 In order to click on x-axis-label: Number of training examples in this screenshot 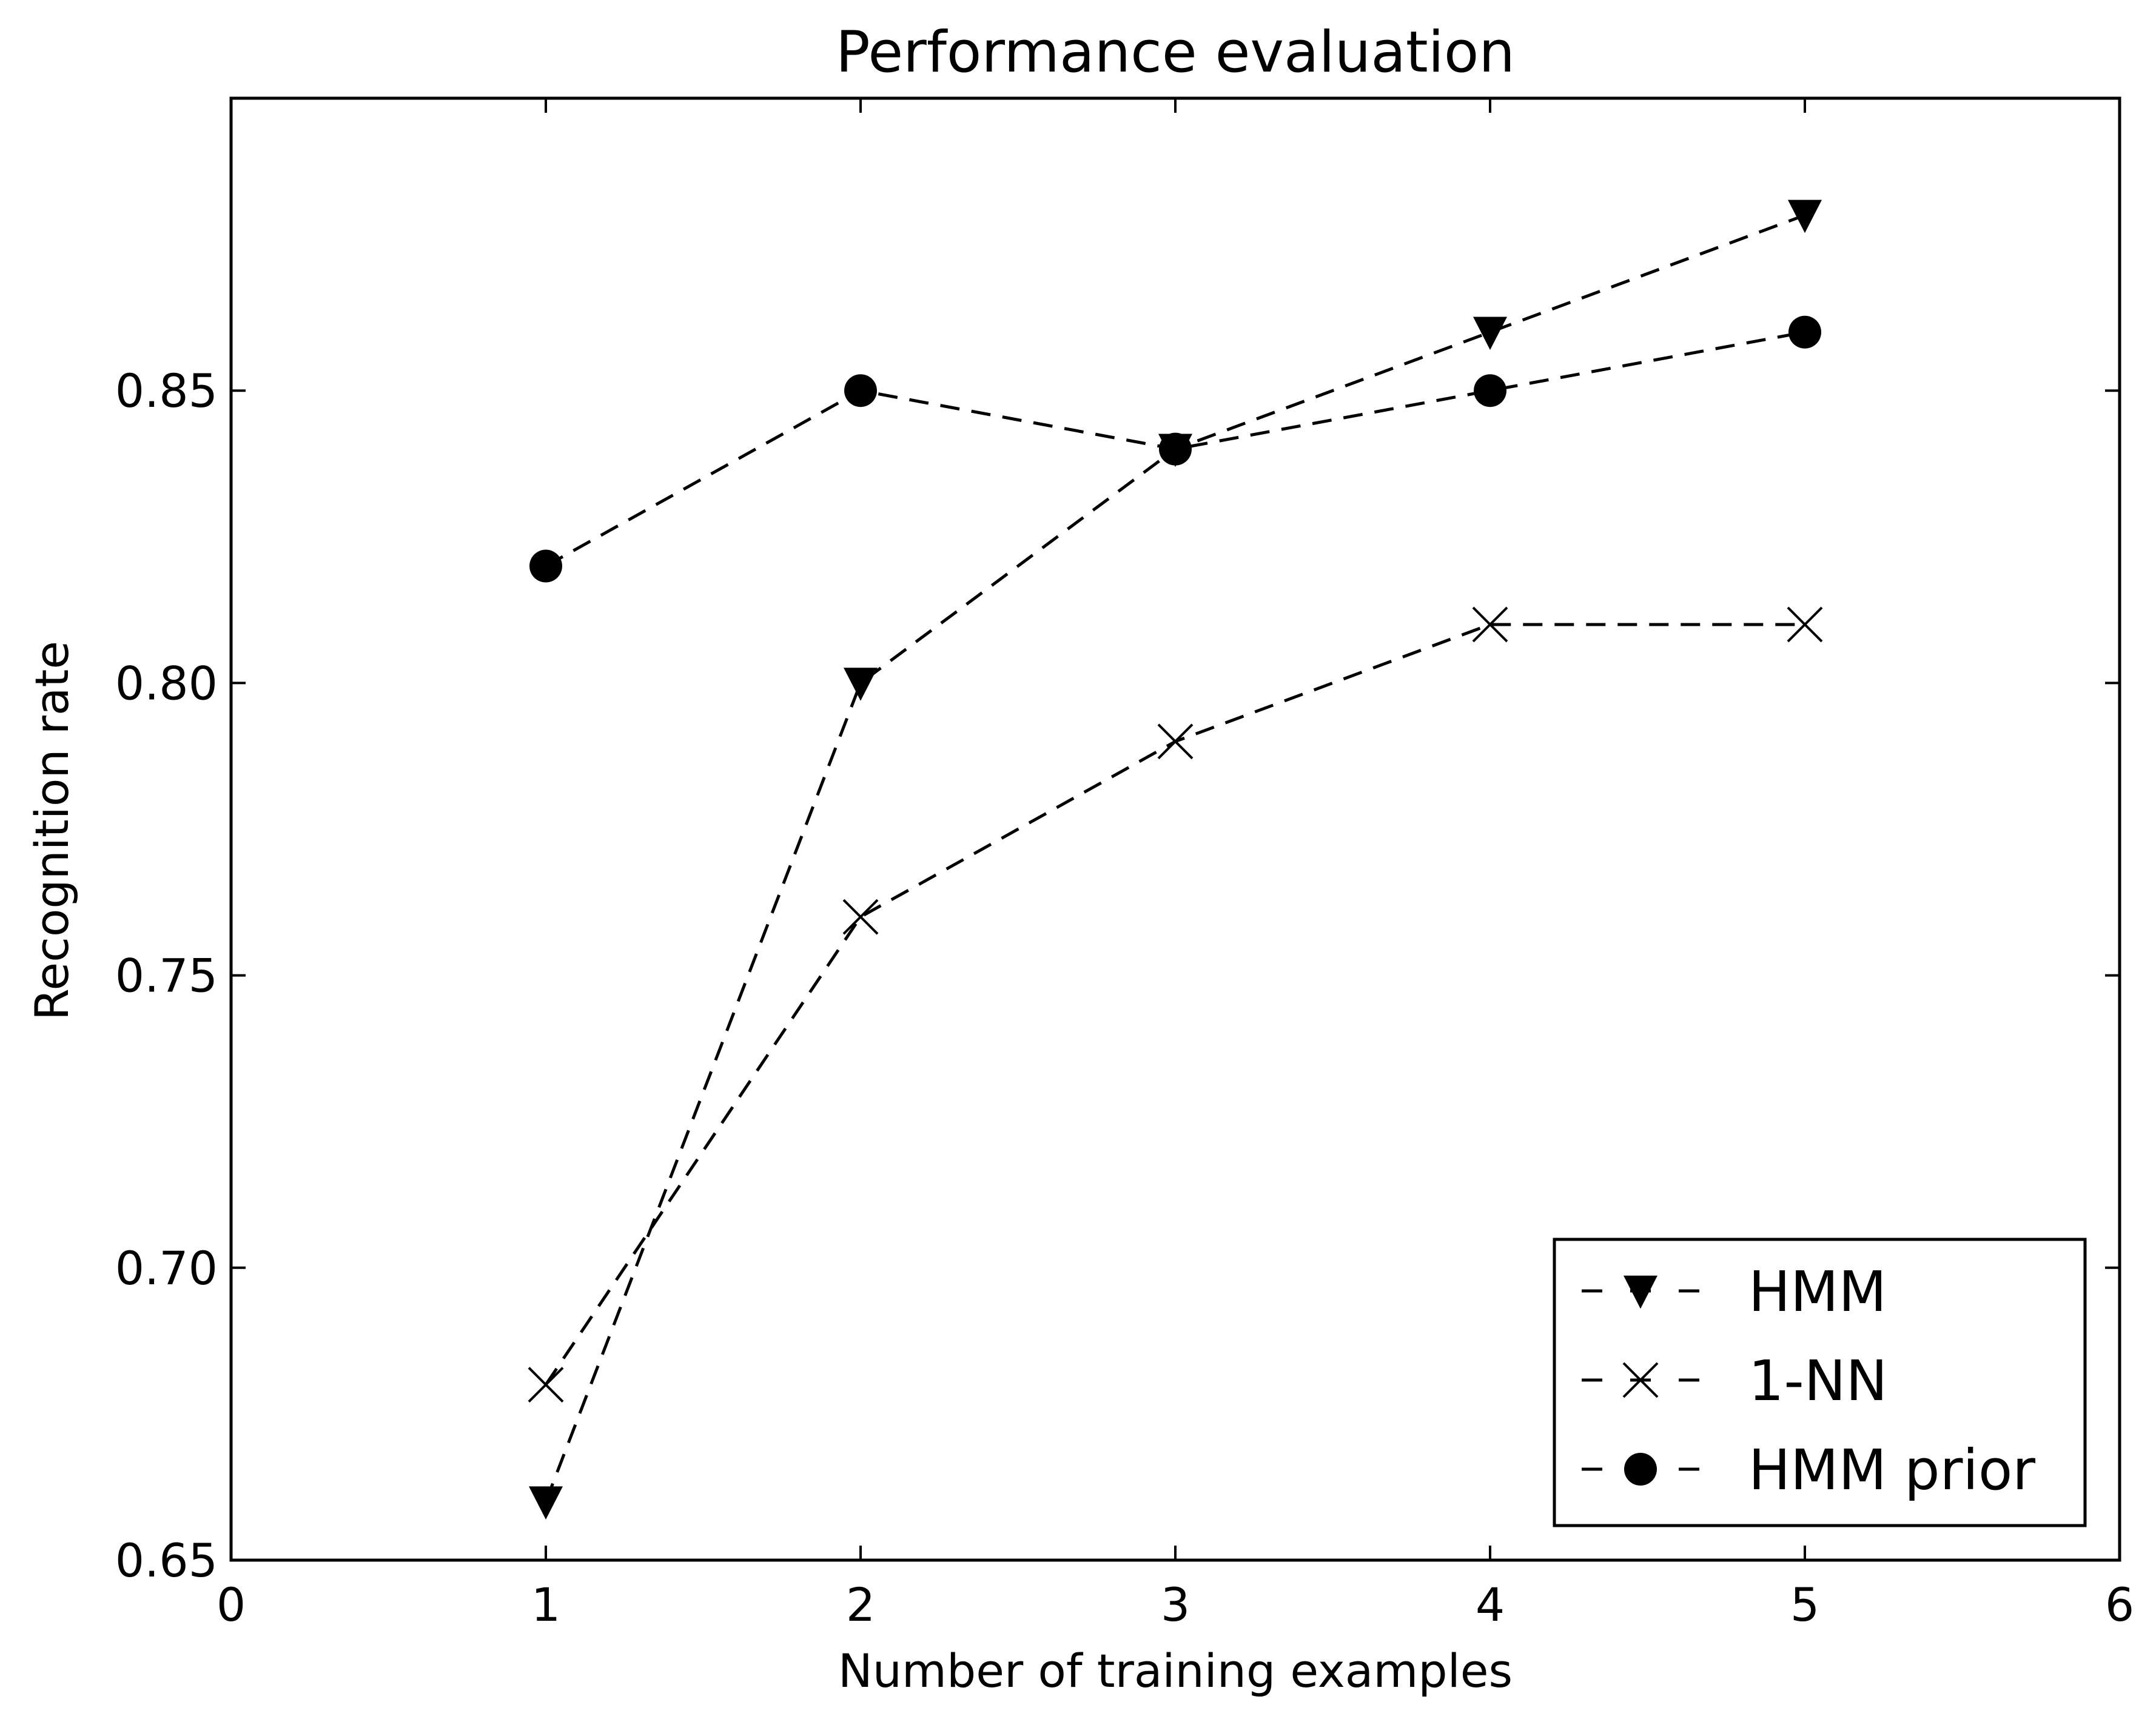, I will do `click(1175, 1671)`.